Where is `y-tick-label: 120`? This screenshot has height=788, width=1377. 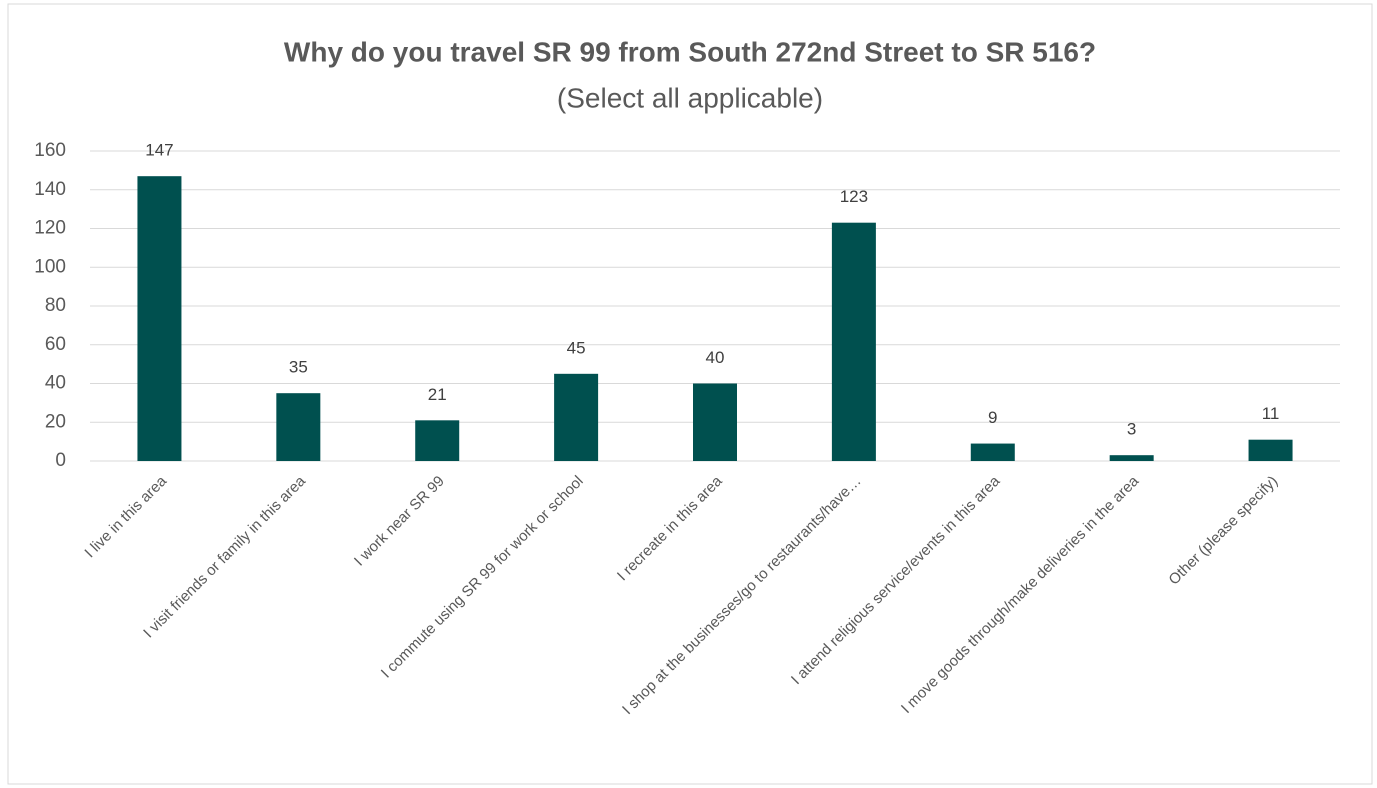 y-tick-label: 120 is located at coordinates (50, 228).